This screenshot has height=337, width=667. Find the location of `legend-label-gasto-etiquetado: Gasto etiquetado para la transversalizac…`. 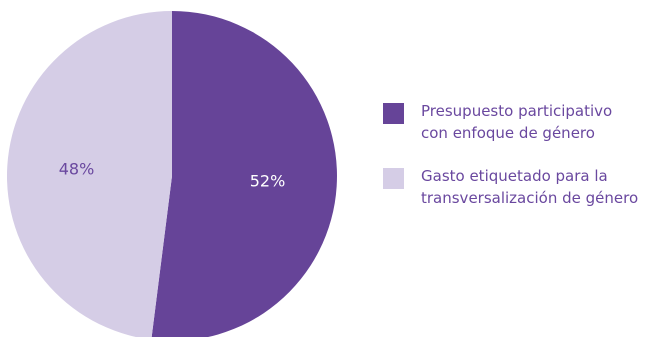

legend-label-gasto-etiquetado: Gasto etiquetado para la transversalizac… is located at coordinates (530, 187).